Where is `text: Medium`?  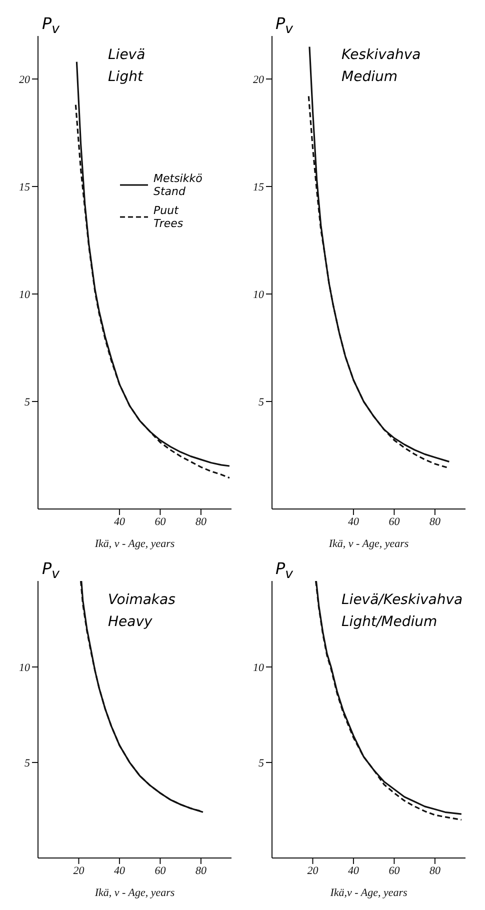
text: Medium is located at coordinates (370, 77).